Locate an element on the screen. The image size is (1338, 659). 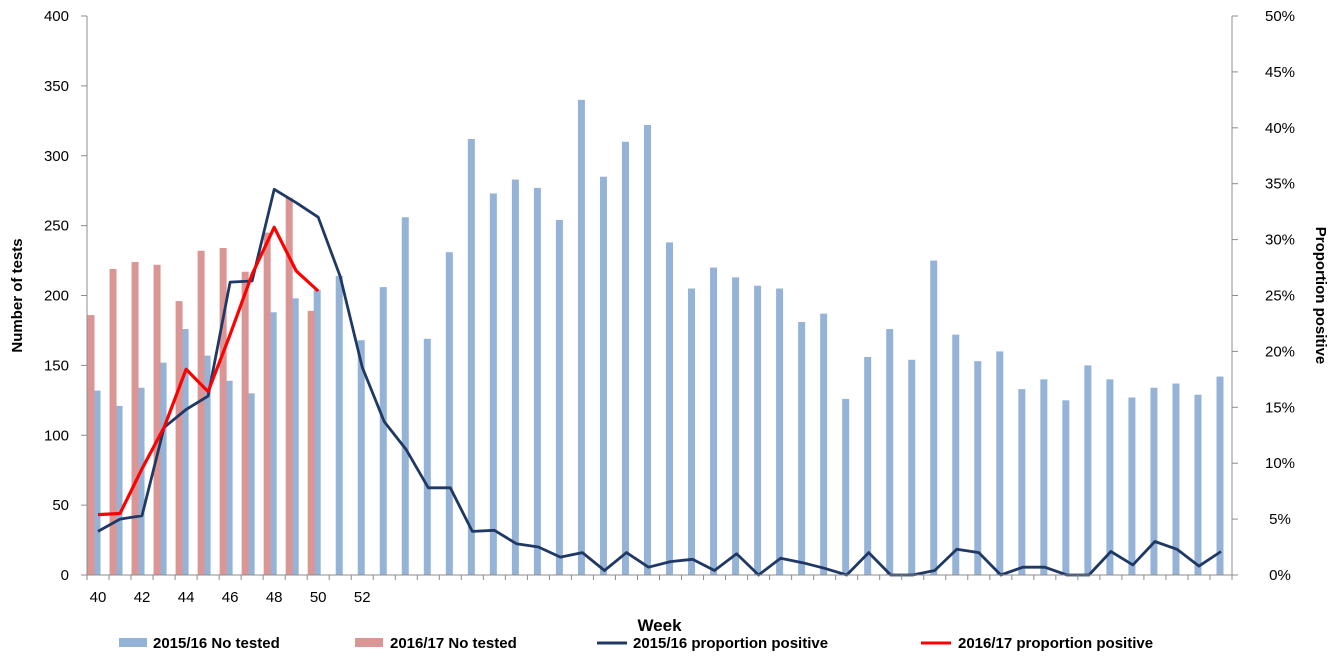
y-tick-label: 350 is located at coordinates (56, 86).